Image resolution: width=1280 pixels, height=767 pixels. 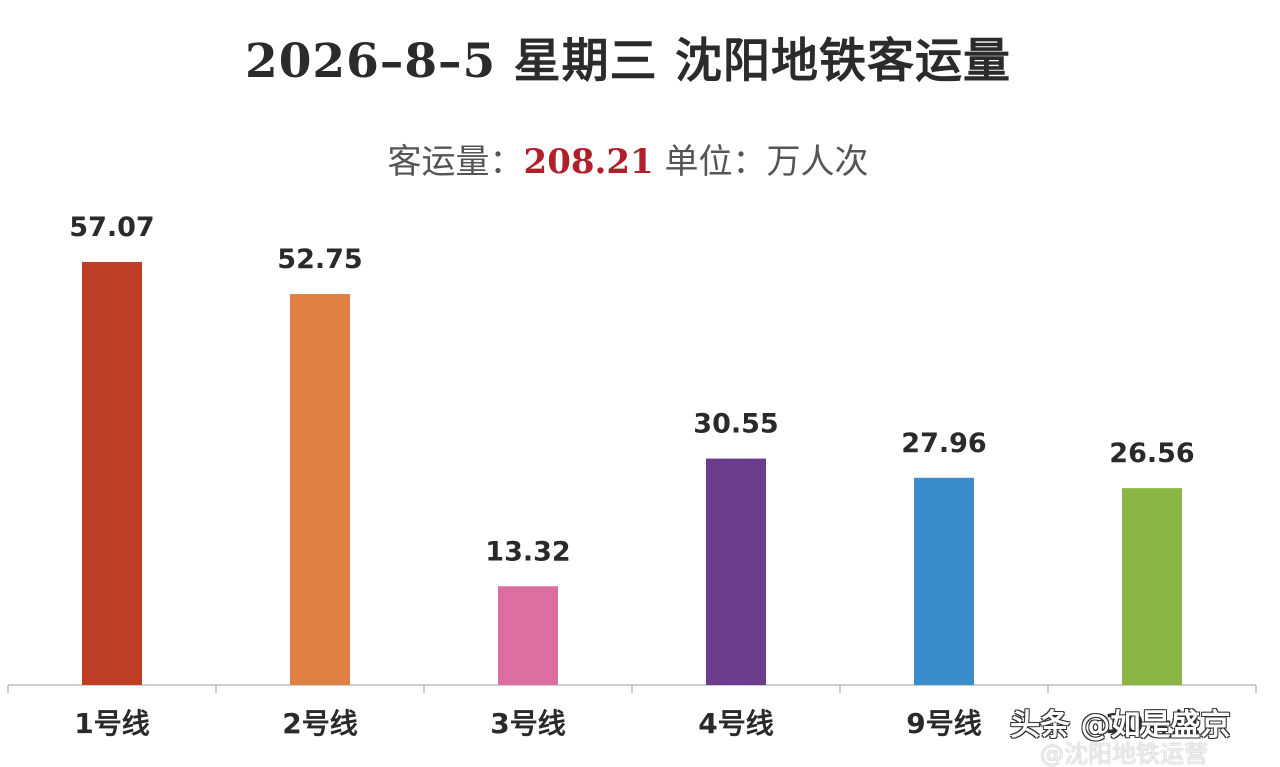 I want to click on bar-value-label: 27.96, so click(x=943, y=443).